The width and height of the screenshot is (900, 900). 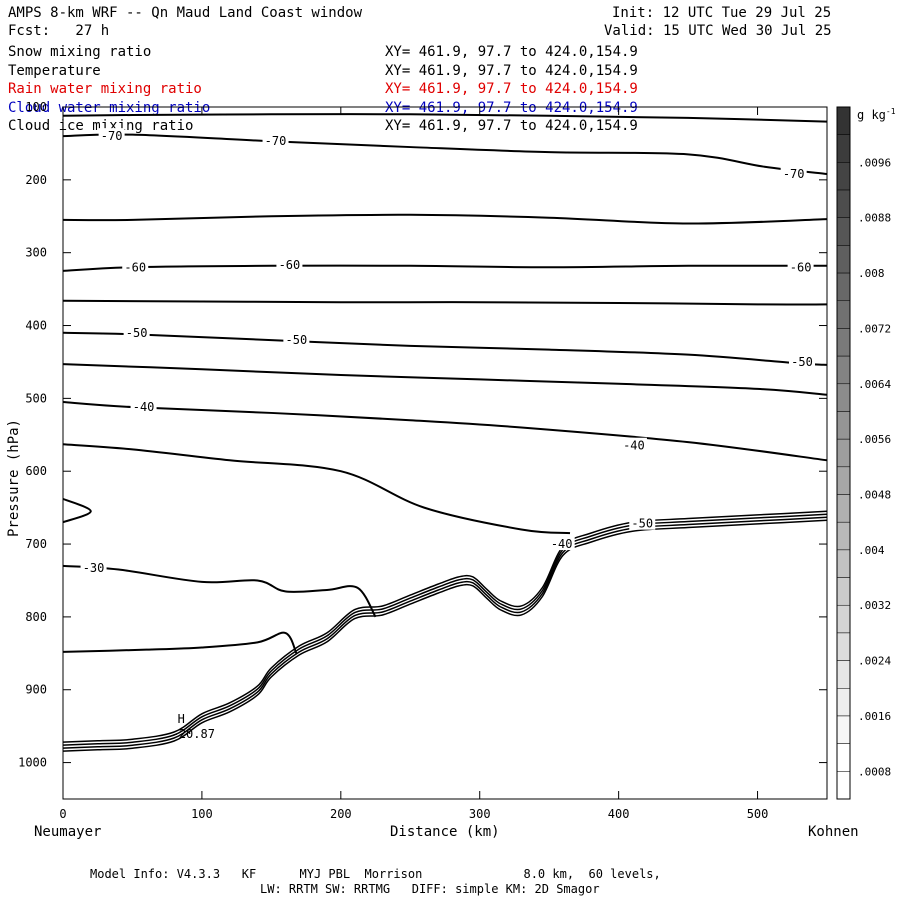 I want to click on y-tick-label: 700, so click(x=36, y=544).